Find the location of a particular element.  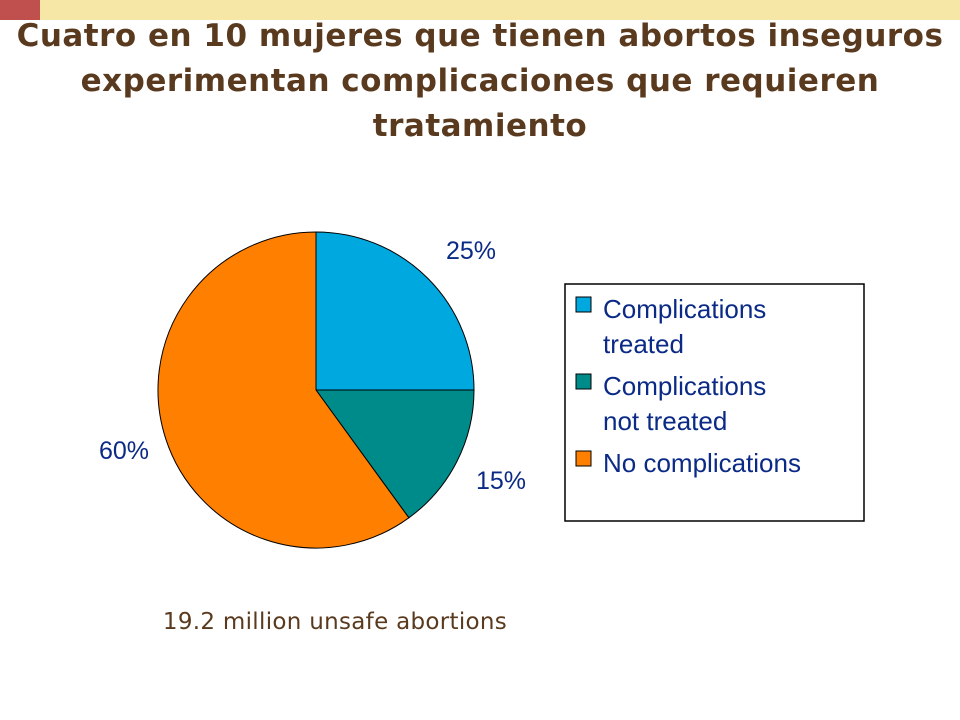

pie-slice-complications-treated is located at coordinates (395, 311).